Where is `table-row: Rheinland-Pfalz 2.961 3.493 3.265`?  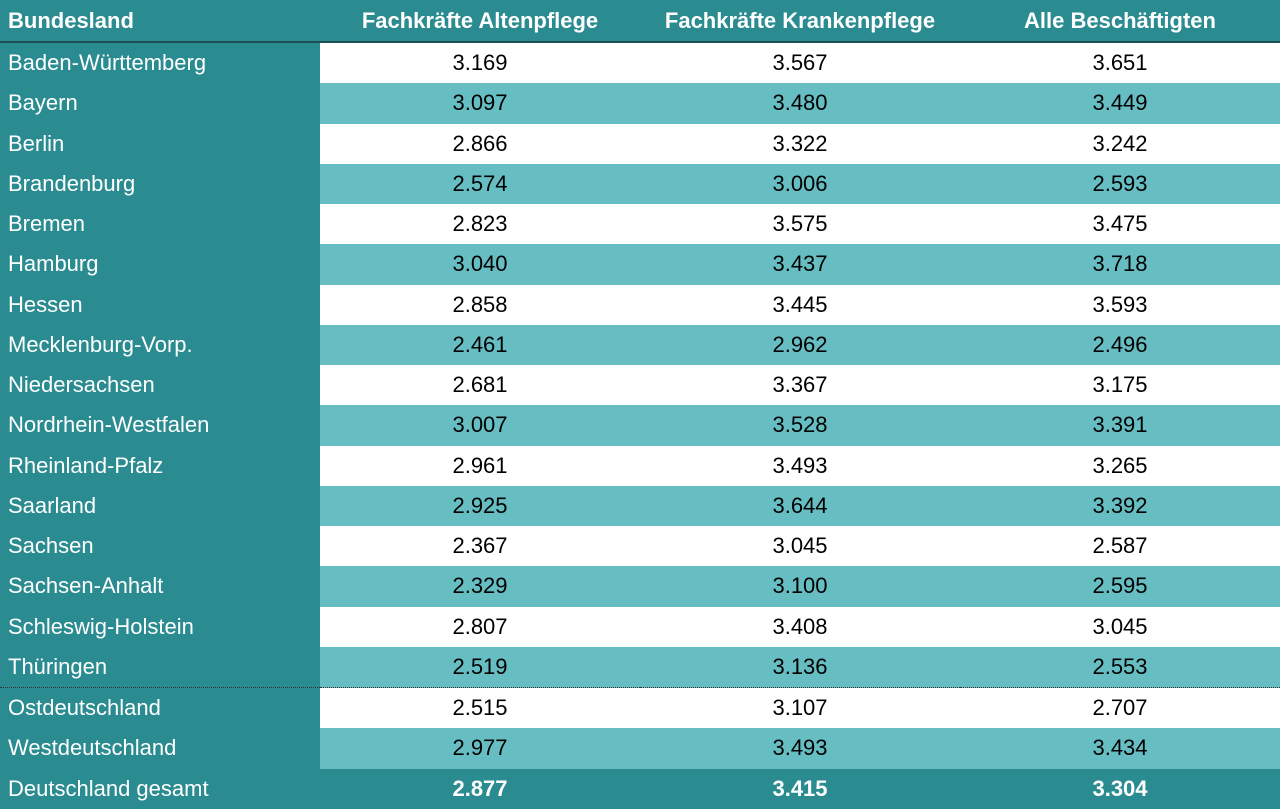
table-row: Rheinland-Pfalz 2.961 3.493 3.265 is located at coordinates (640, 465).